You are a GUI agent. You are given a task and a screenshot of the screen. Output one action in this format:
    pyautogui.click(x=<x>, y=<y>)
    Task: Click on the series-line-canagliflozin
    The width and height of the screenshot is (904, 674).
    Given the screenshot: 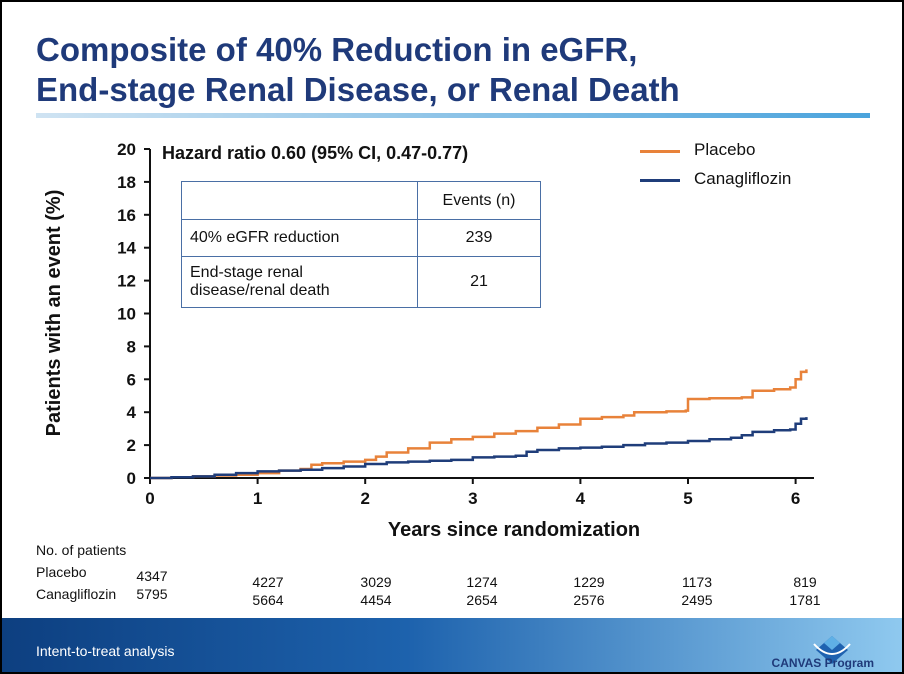 What is the action you would take?
    pyautogui.click(x=479, y=448)
    